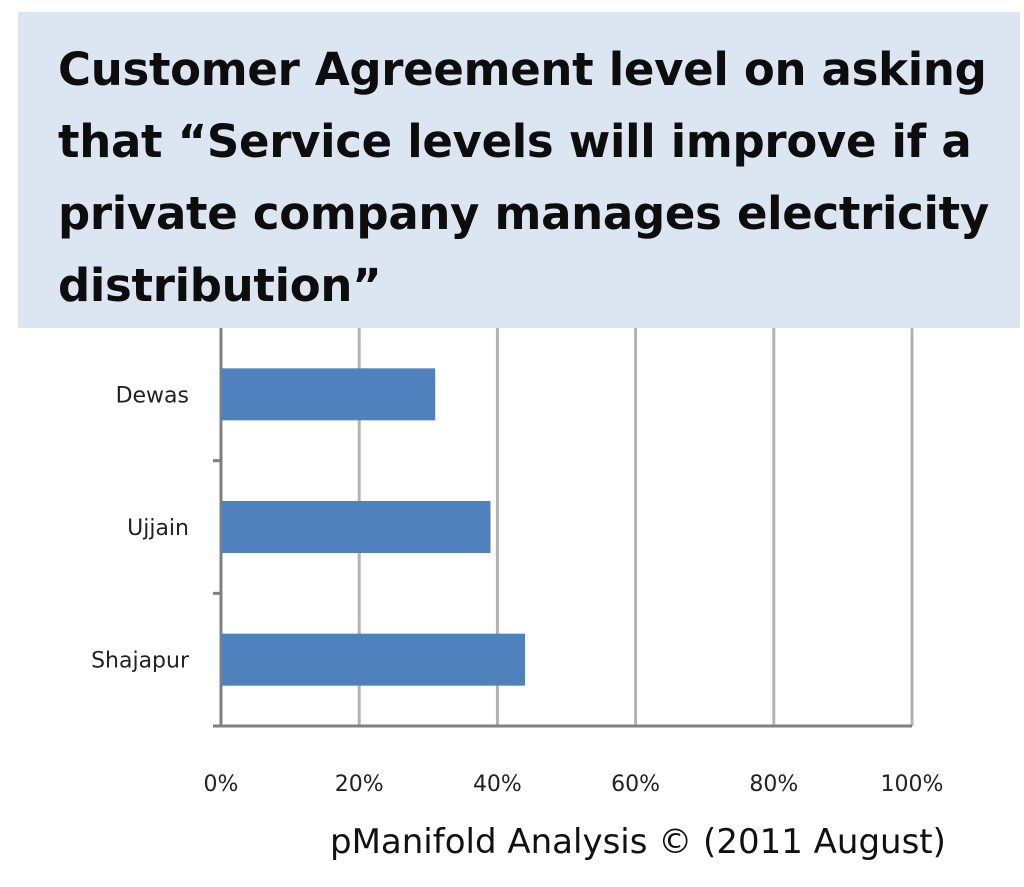 This screenshot has width=1024, height=887. What do you see at coordinates (140, 661) in the screenshot?
I see `category-label: Shajapur` at bounding box center [140, 661].